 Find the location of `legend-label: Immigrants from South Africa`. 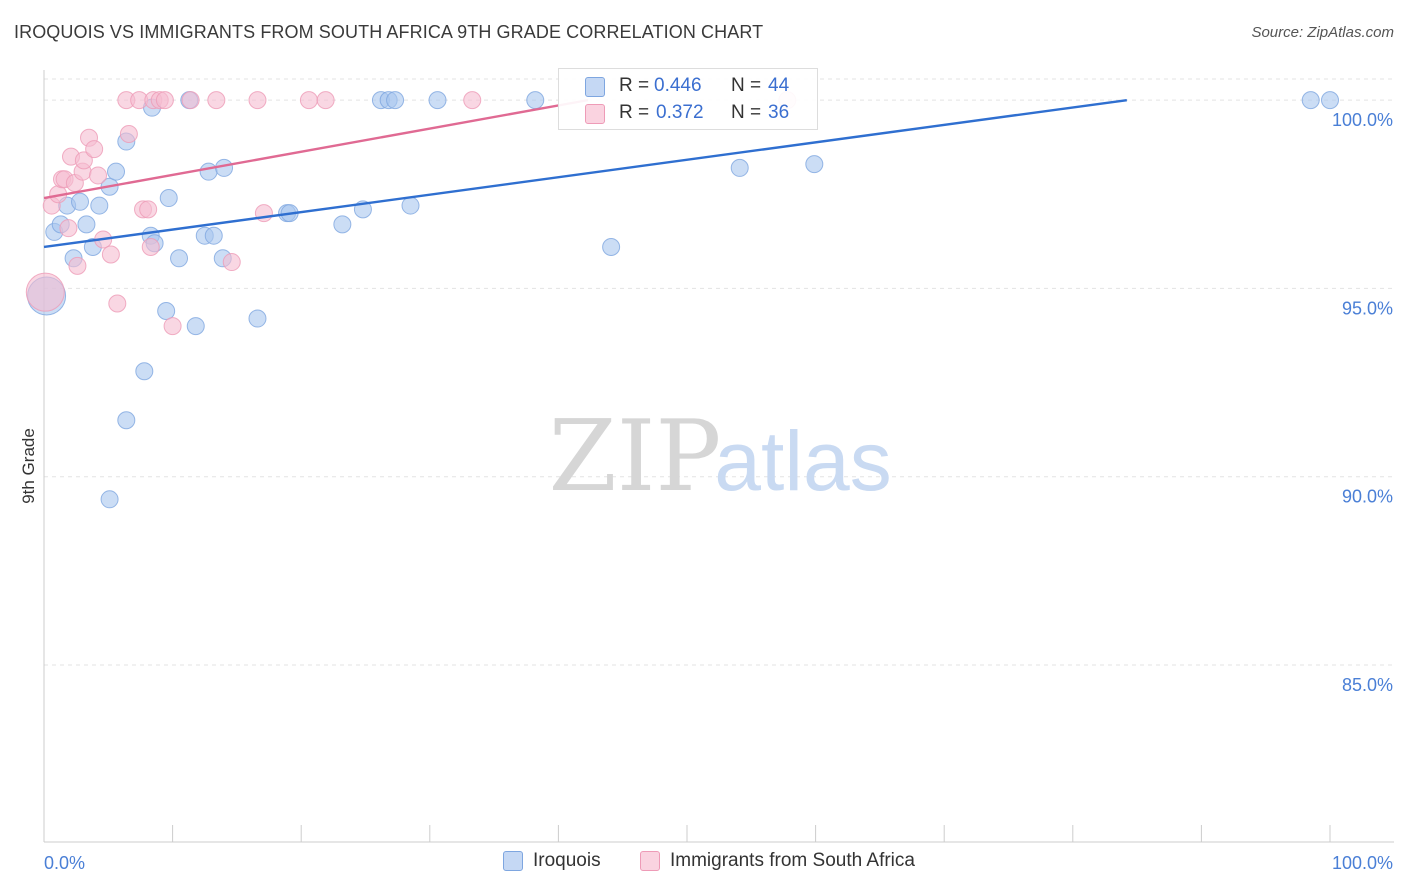

legend-label: Immigrants from South Africa is located at coordinates (792, 860).